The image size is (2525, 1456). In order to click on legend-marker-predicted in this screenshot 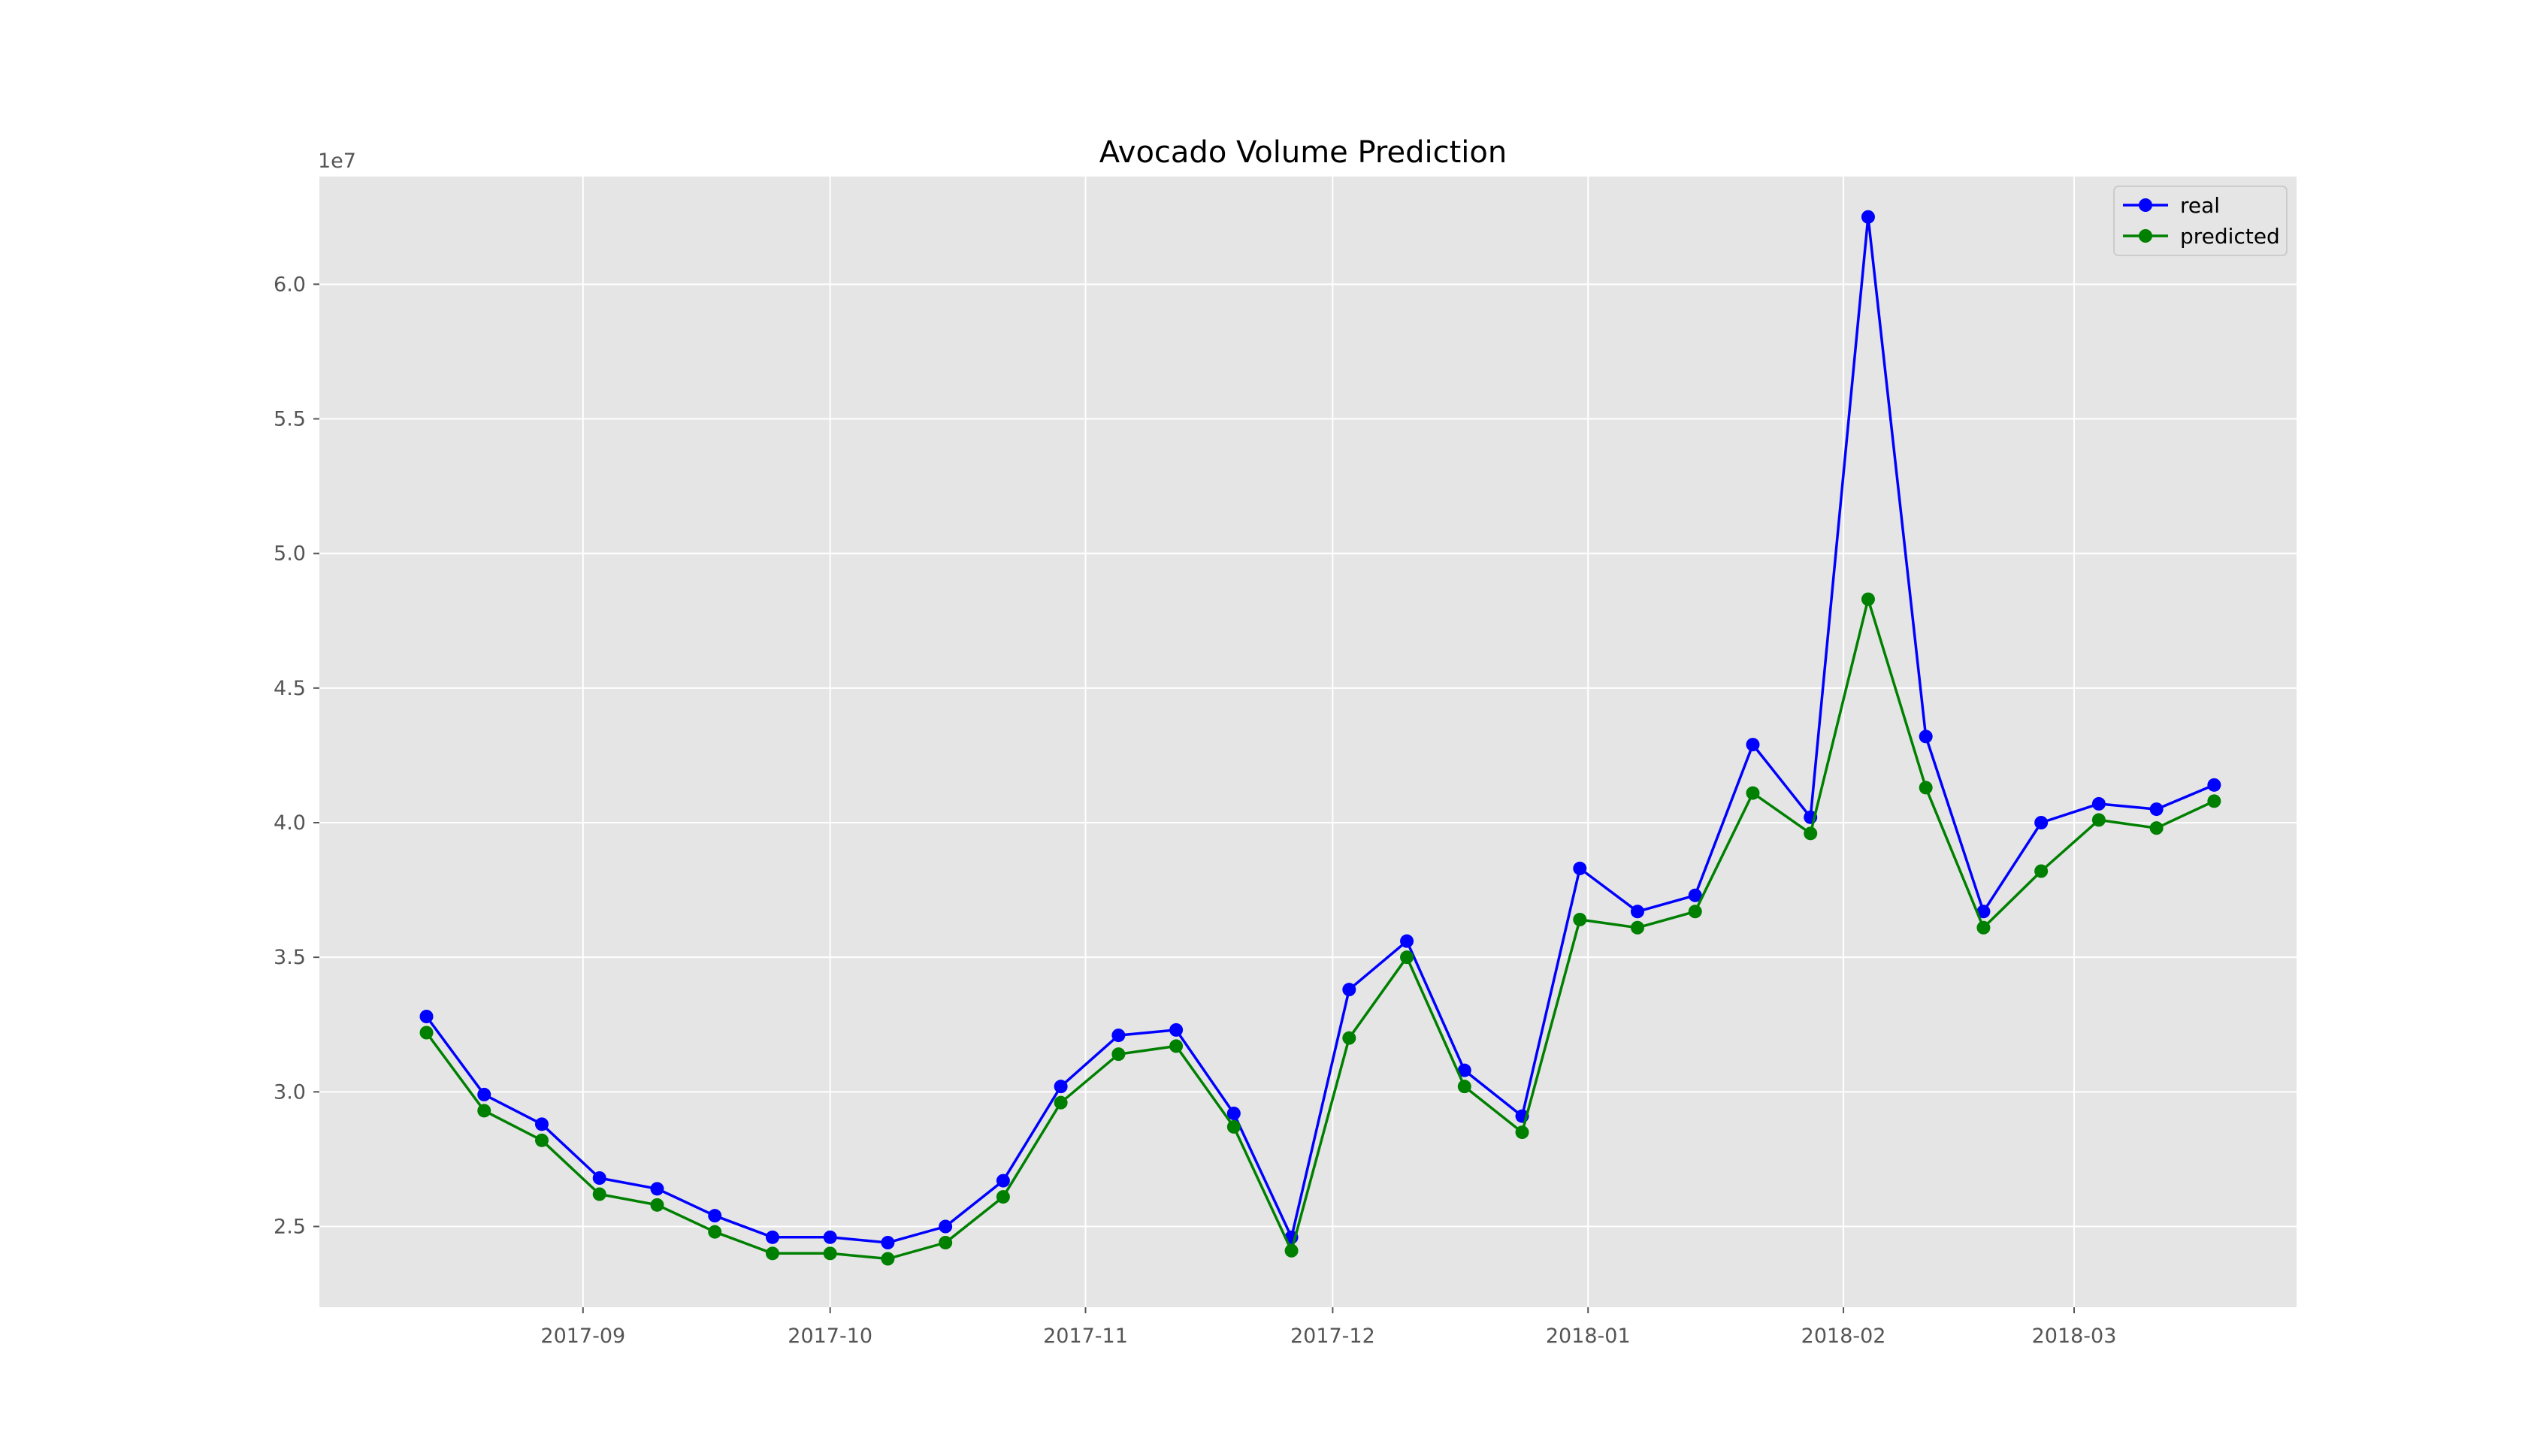, I will do `click(2145, 236)`.